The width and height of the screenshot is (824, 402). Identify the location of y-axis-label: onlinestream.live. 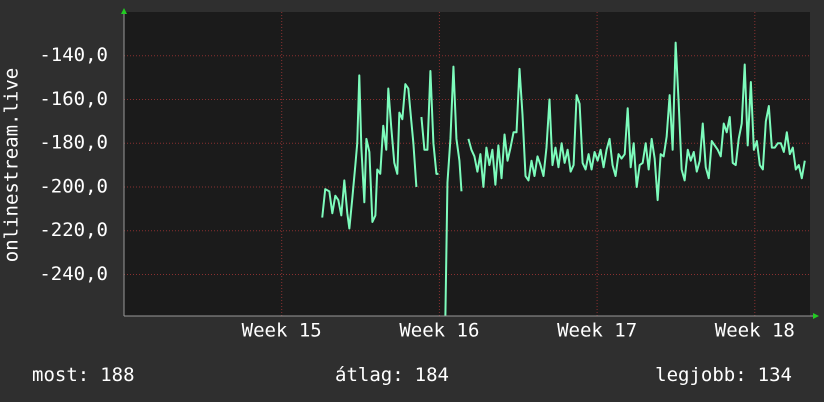
(12, 165).